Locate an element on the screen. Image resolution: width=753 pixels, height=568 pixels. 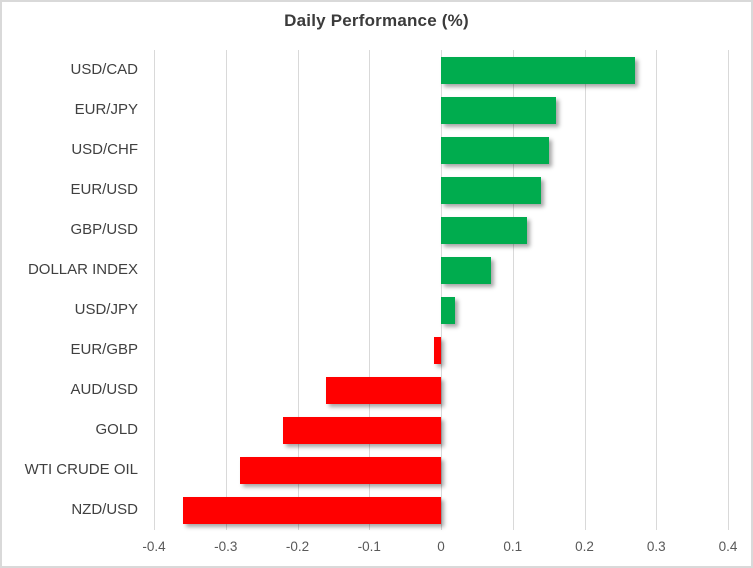
bar-nzd-usd is located at coordinates (311, 510).